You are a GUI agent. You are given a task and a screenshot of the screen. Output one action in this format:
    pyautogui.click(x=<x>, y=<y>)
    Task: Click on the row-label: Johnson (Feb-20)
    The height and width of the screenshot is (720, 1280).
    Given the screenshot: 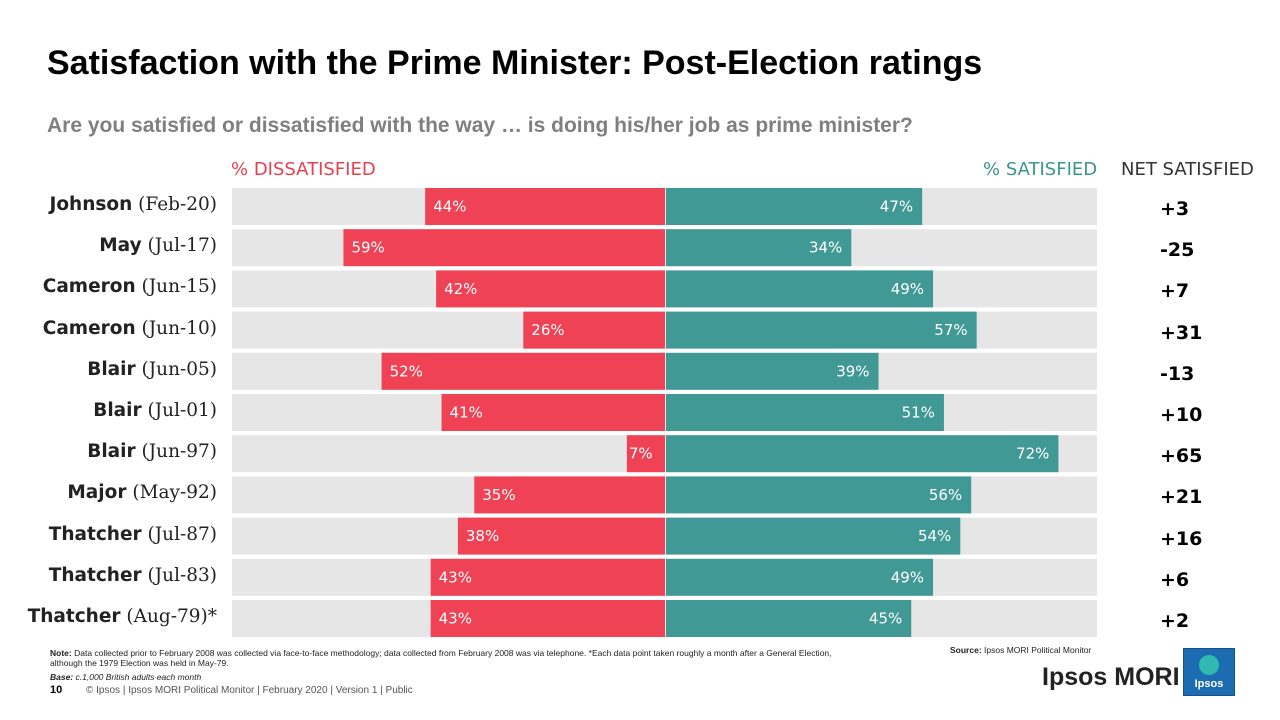 What is the action you would take?
    pyautogui.click(x=133, y=204)
    